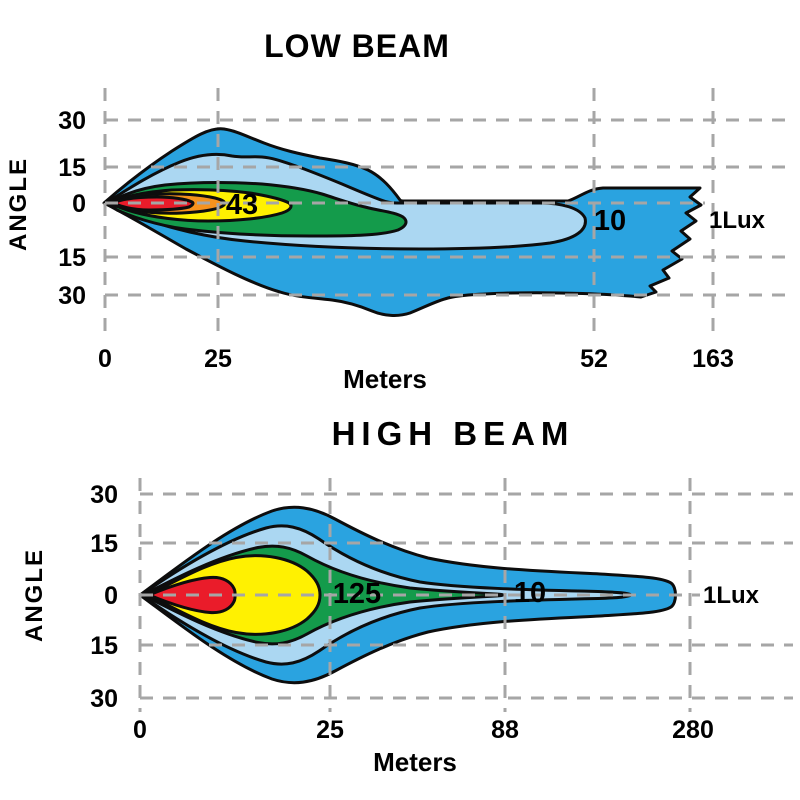  Describe the element at coordinates (104, 699) in the screenshot. I see `high-ytick-30-bottom: 30` at that location.